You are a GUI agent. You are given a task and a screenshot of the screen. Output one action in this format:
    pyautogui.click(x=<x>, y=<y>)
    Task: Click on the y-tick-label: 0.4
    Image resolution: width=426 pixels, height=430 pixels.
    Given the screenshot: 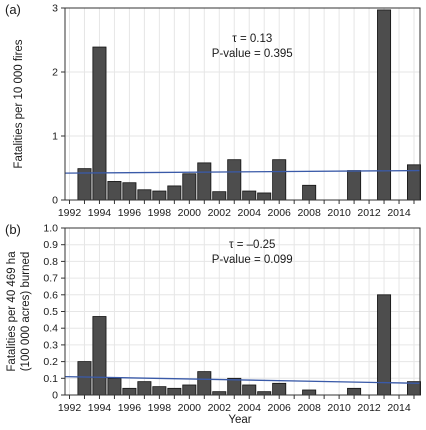 What is the action you would take?
    pyautogui.click(x=50, y=329)
    